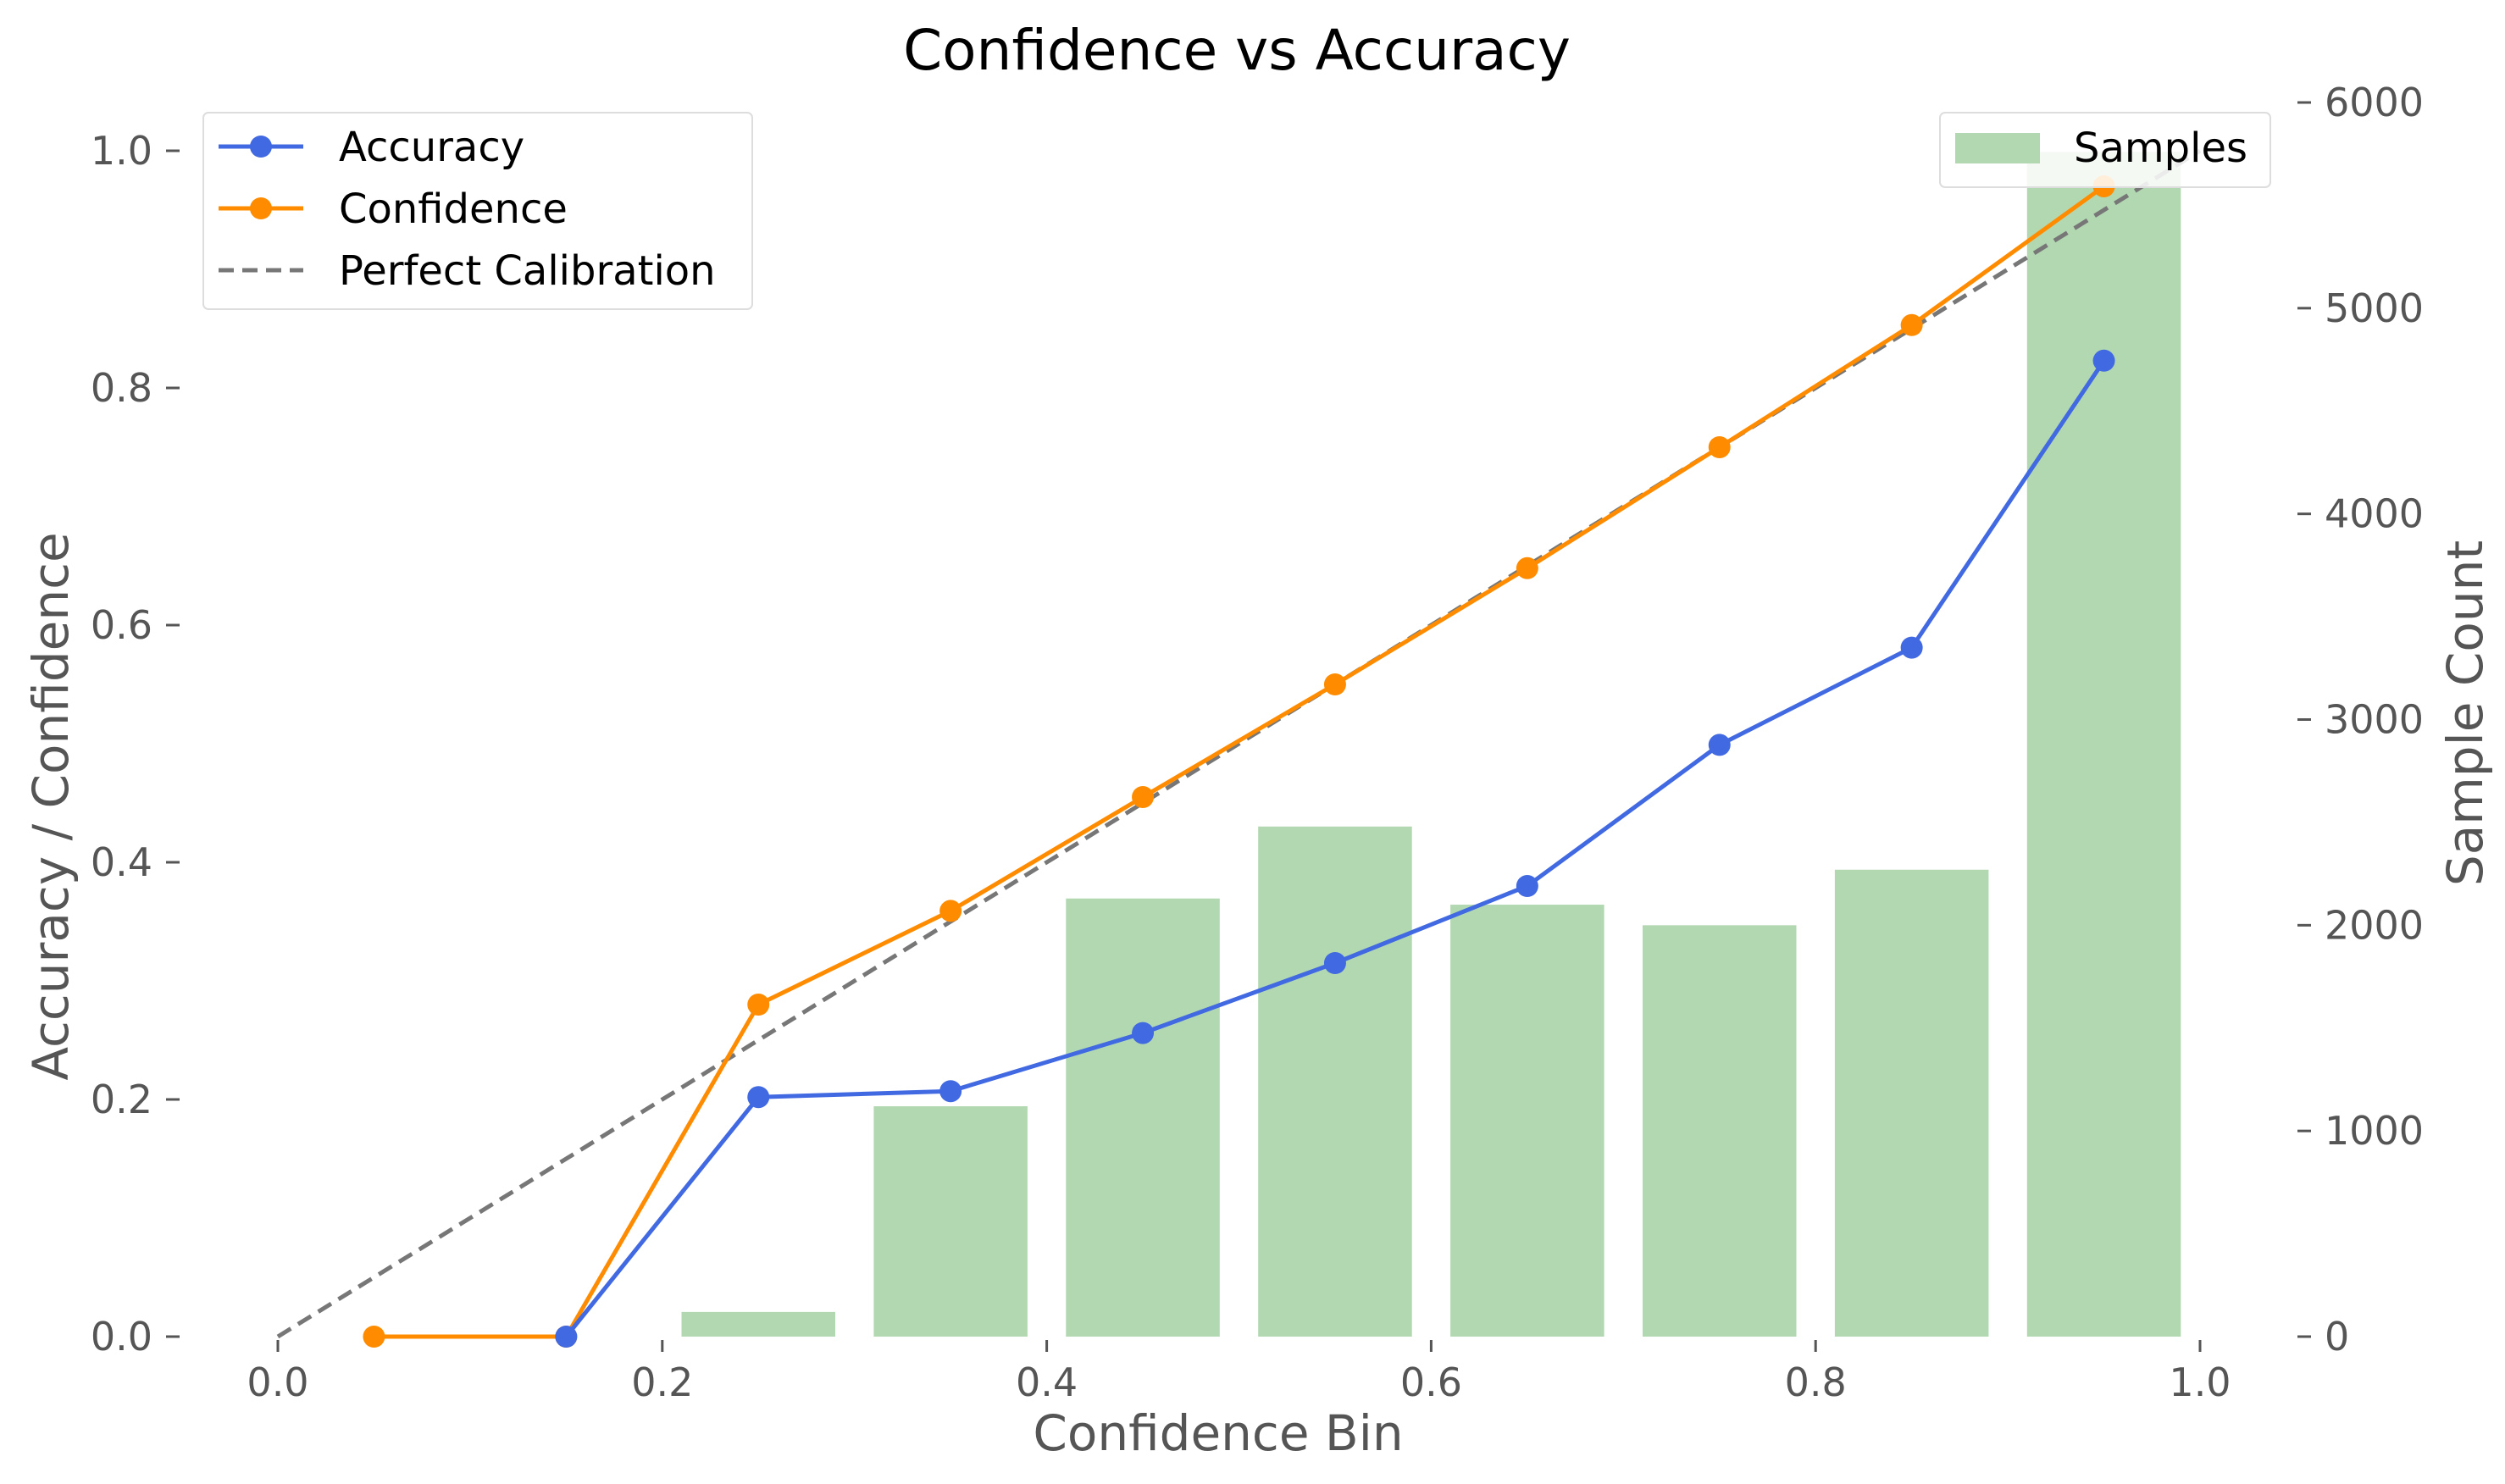 The image size is (2505, 1484). Describe the element at coordinates (2161, 148) in the screenshot. I see `legend-label-samples: Samples` at that location.